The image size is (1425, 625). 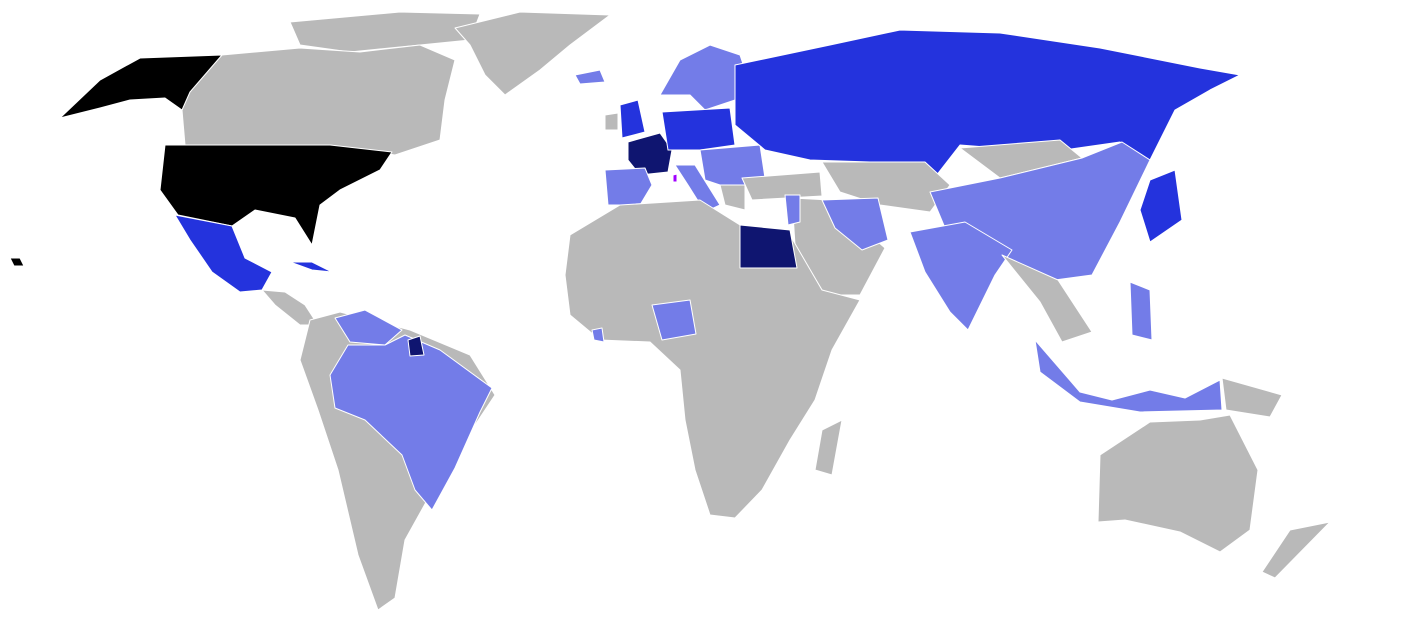 I want to click on region-iran, so click(x=855, y=224).